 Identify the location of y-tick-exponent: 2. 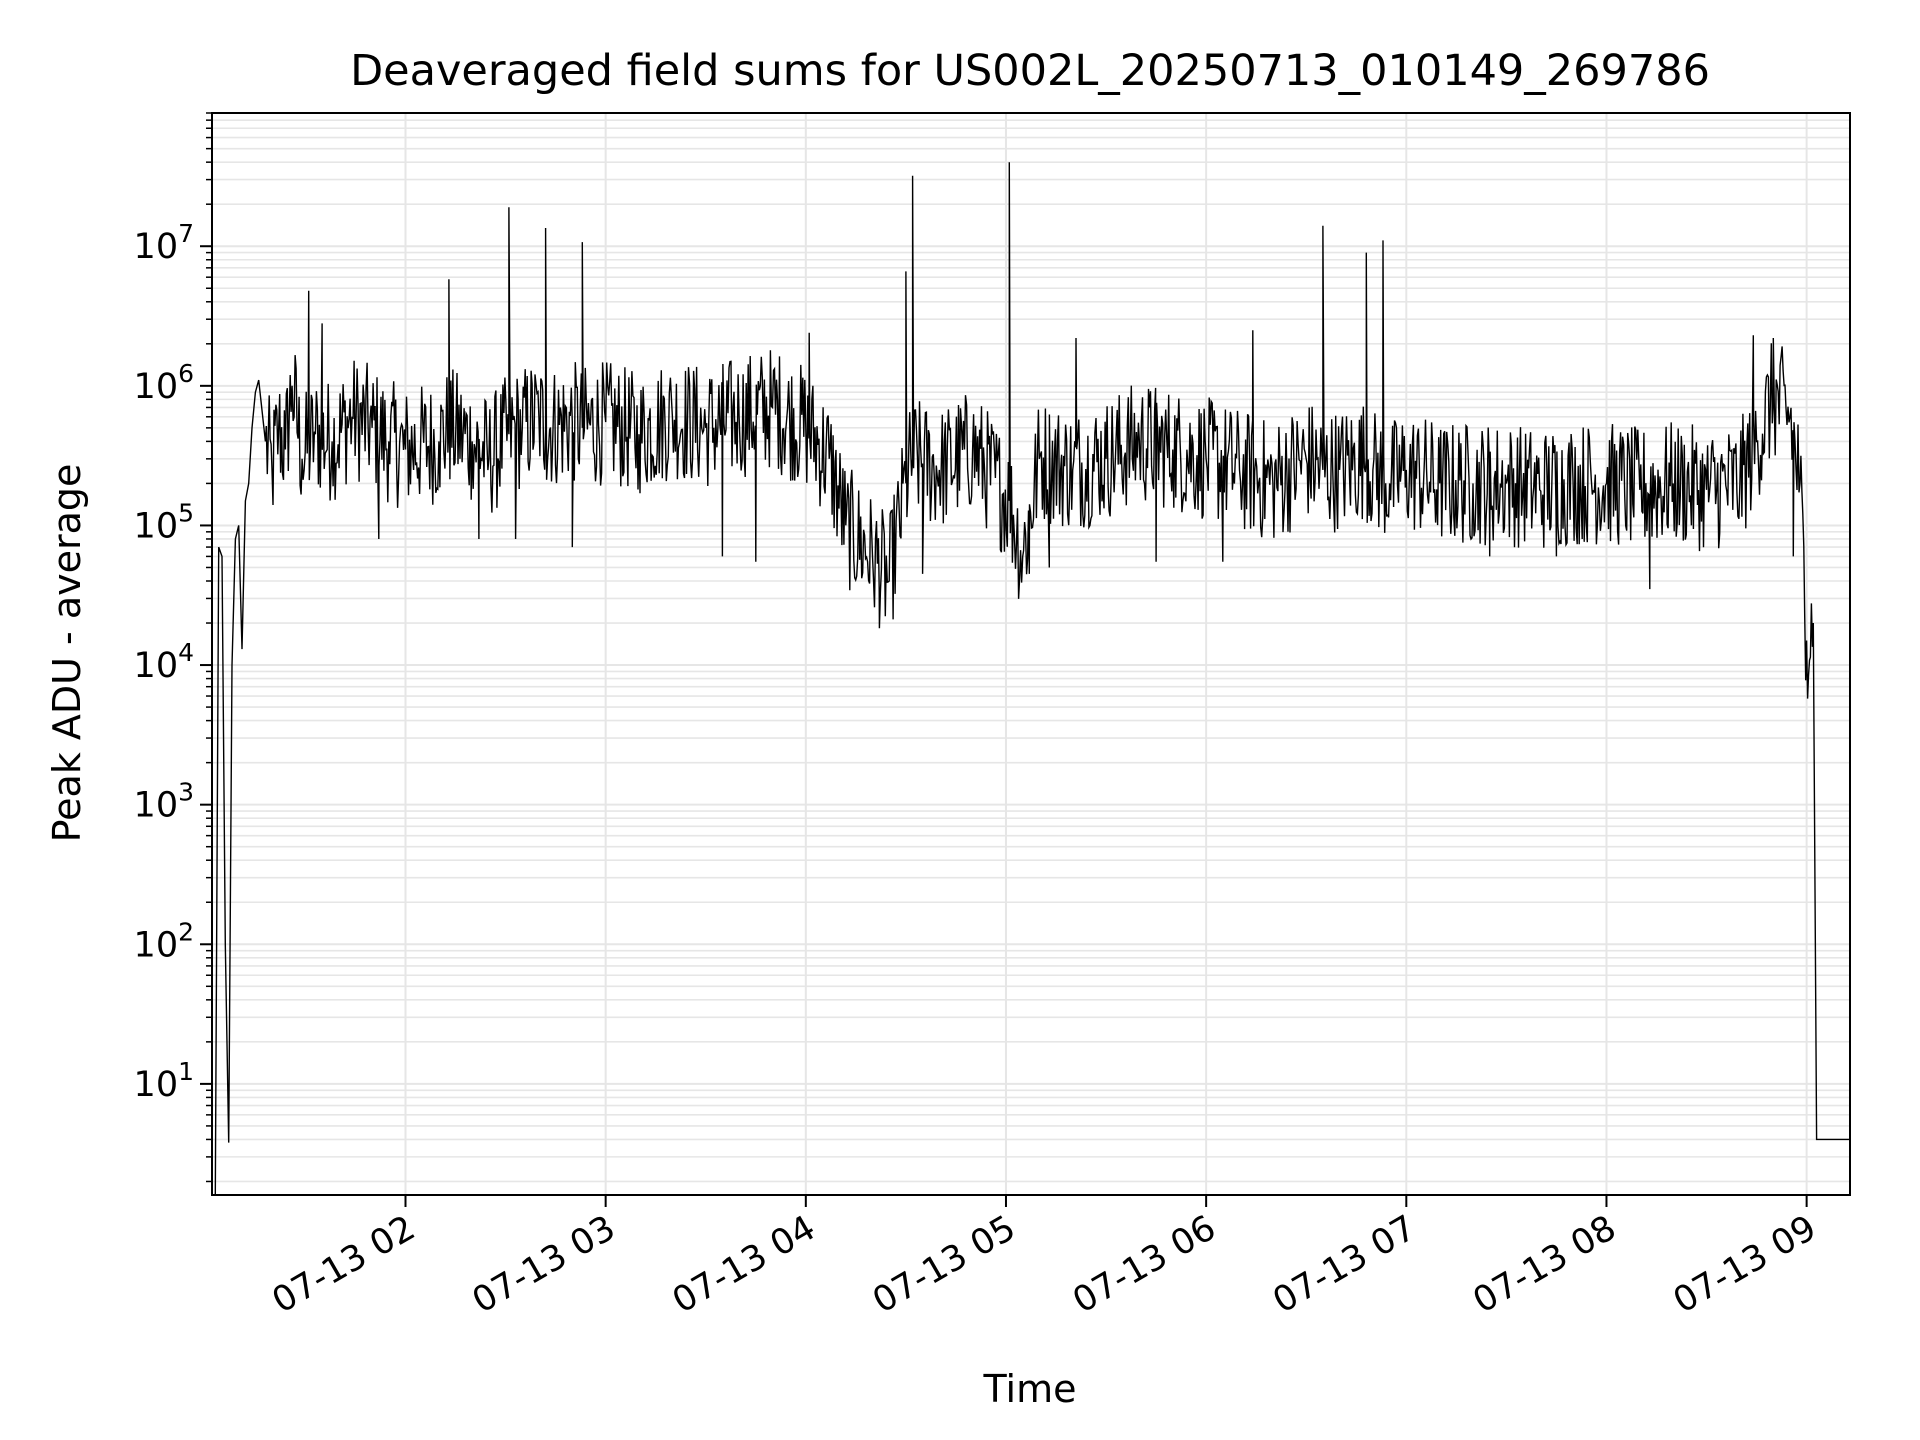
(186, 931).